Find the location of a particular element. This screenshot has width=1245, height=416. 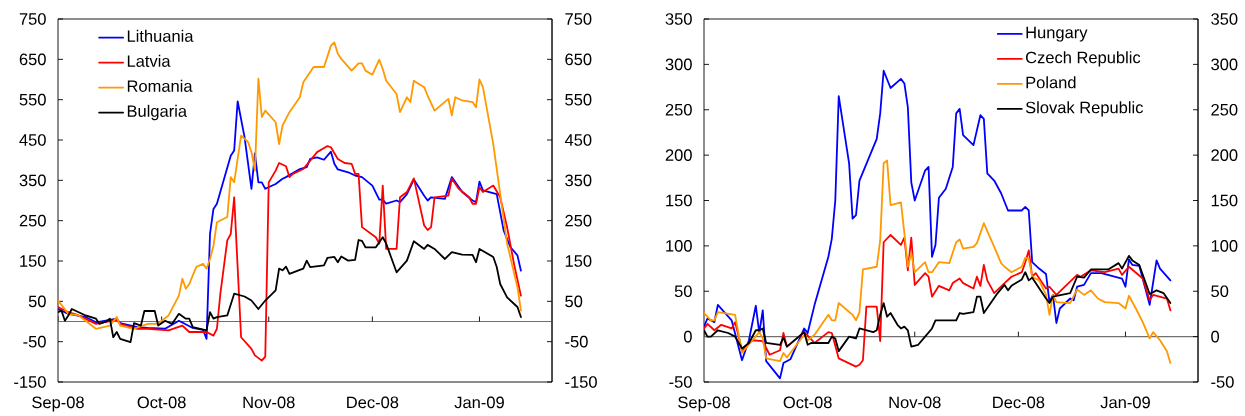

y-tick-label: 750 is located at coordinates (32, 19).